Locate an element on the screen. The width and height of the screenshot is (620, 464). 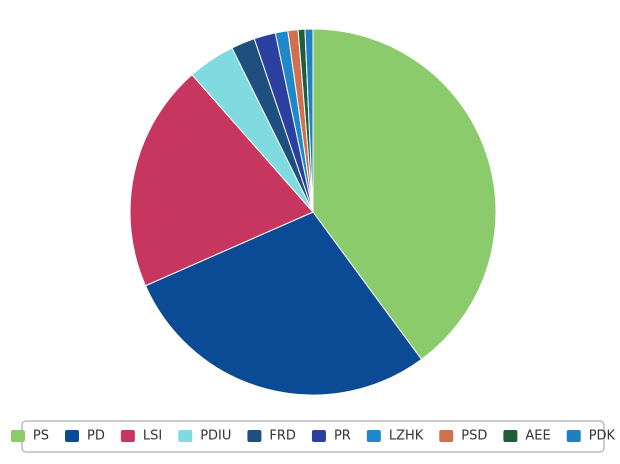
legend-item: PSD is located at coordinates (463, 436).